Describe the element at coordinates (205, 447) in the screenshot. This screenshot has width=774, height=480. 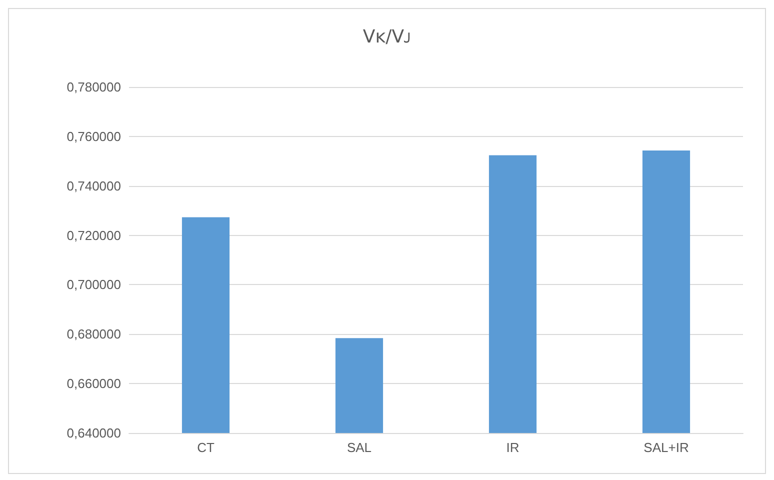
I see `x-tick-label: CT` at that location.